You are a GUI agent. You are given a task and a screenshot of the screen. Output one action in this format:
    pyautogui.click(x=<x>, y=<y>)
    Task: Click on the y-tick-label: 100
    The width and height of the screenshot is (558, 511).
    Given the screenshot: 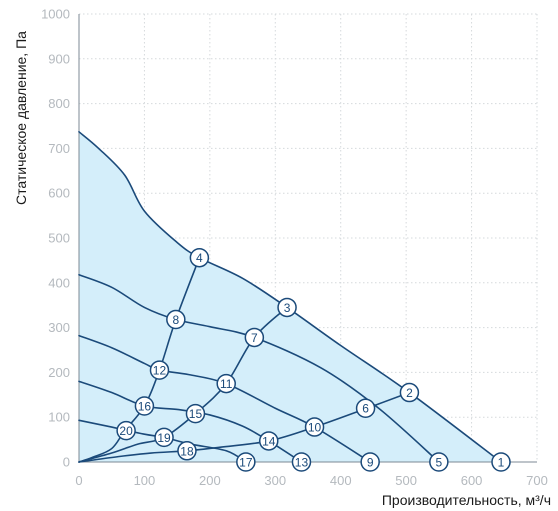 What is the action you would take?
    pyautogui.click(x=59, y=417)
    